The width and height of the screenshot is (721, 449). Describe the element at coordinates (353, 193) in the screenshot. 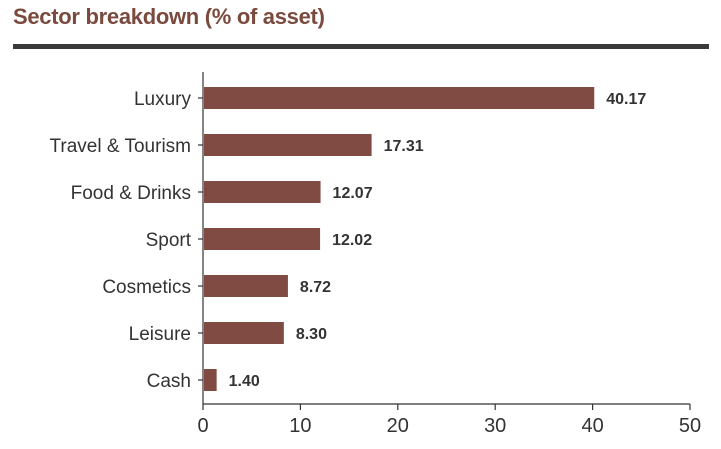

I see `bar-value-label: 12.07` at that location.